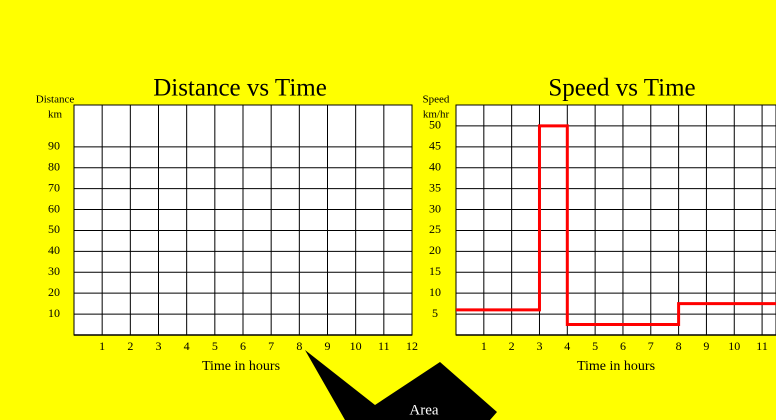  Describe the element at coordinates (54, 208) in the screenshot. I see `y-tick-label: 60` at that location.